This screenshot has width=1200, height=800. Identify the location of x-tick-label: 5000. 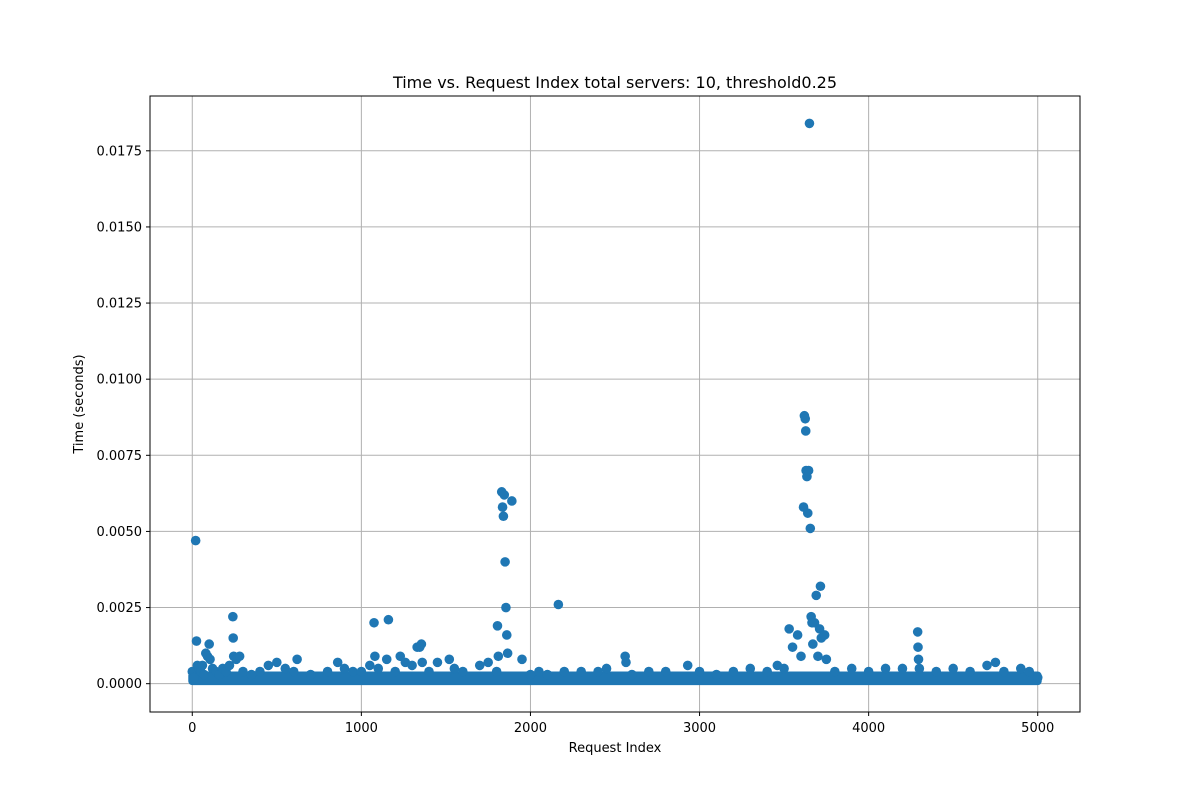
(1037, 728).